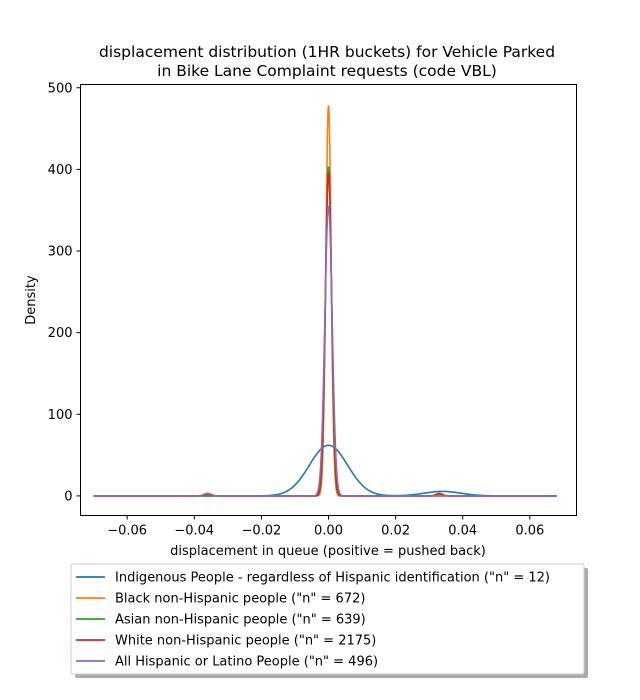  Describe the element at coordinates (240, 620) in the screenshot. I see `legend-label-3: Asian non-Hispanic people ("n" = 639)` at that location.